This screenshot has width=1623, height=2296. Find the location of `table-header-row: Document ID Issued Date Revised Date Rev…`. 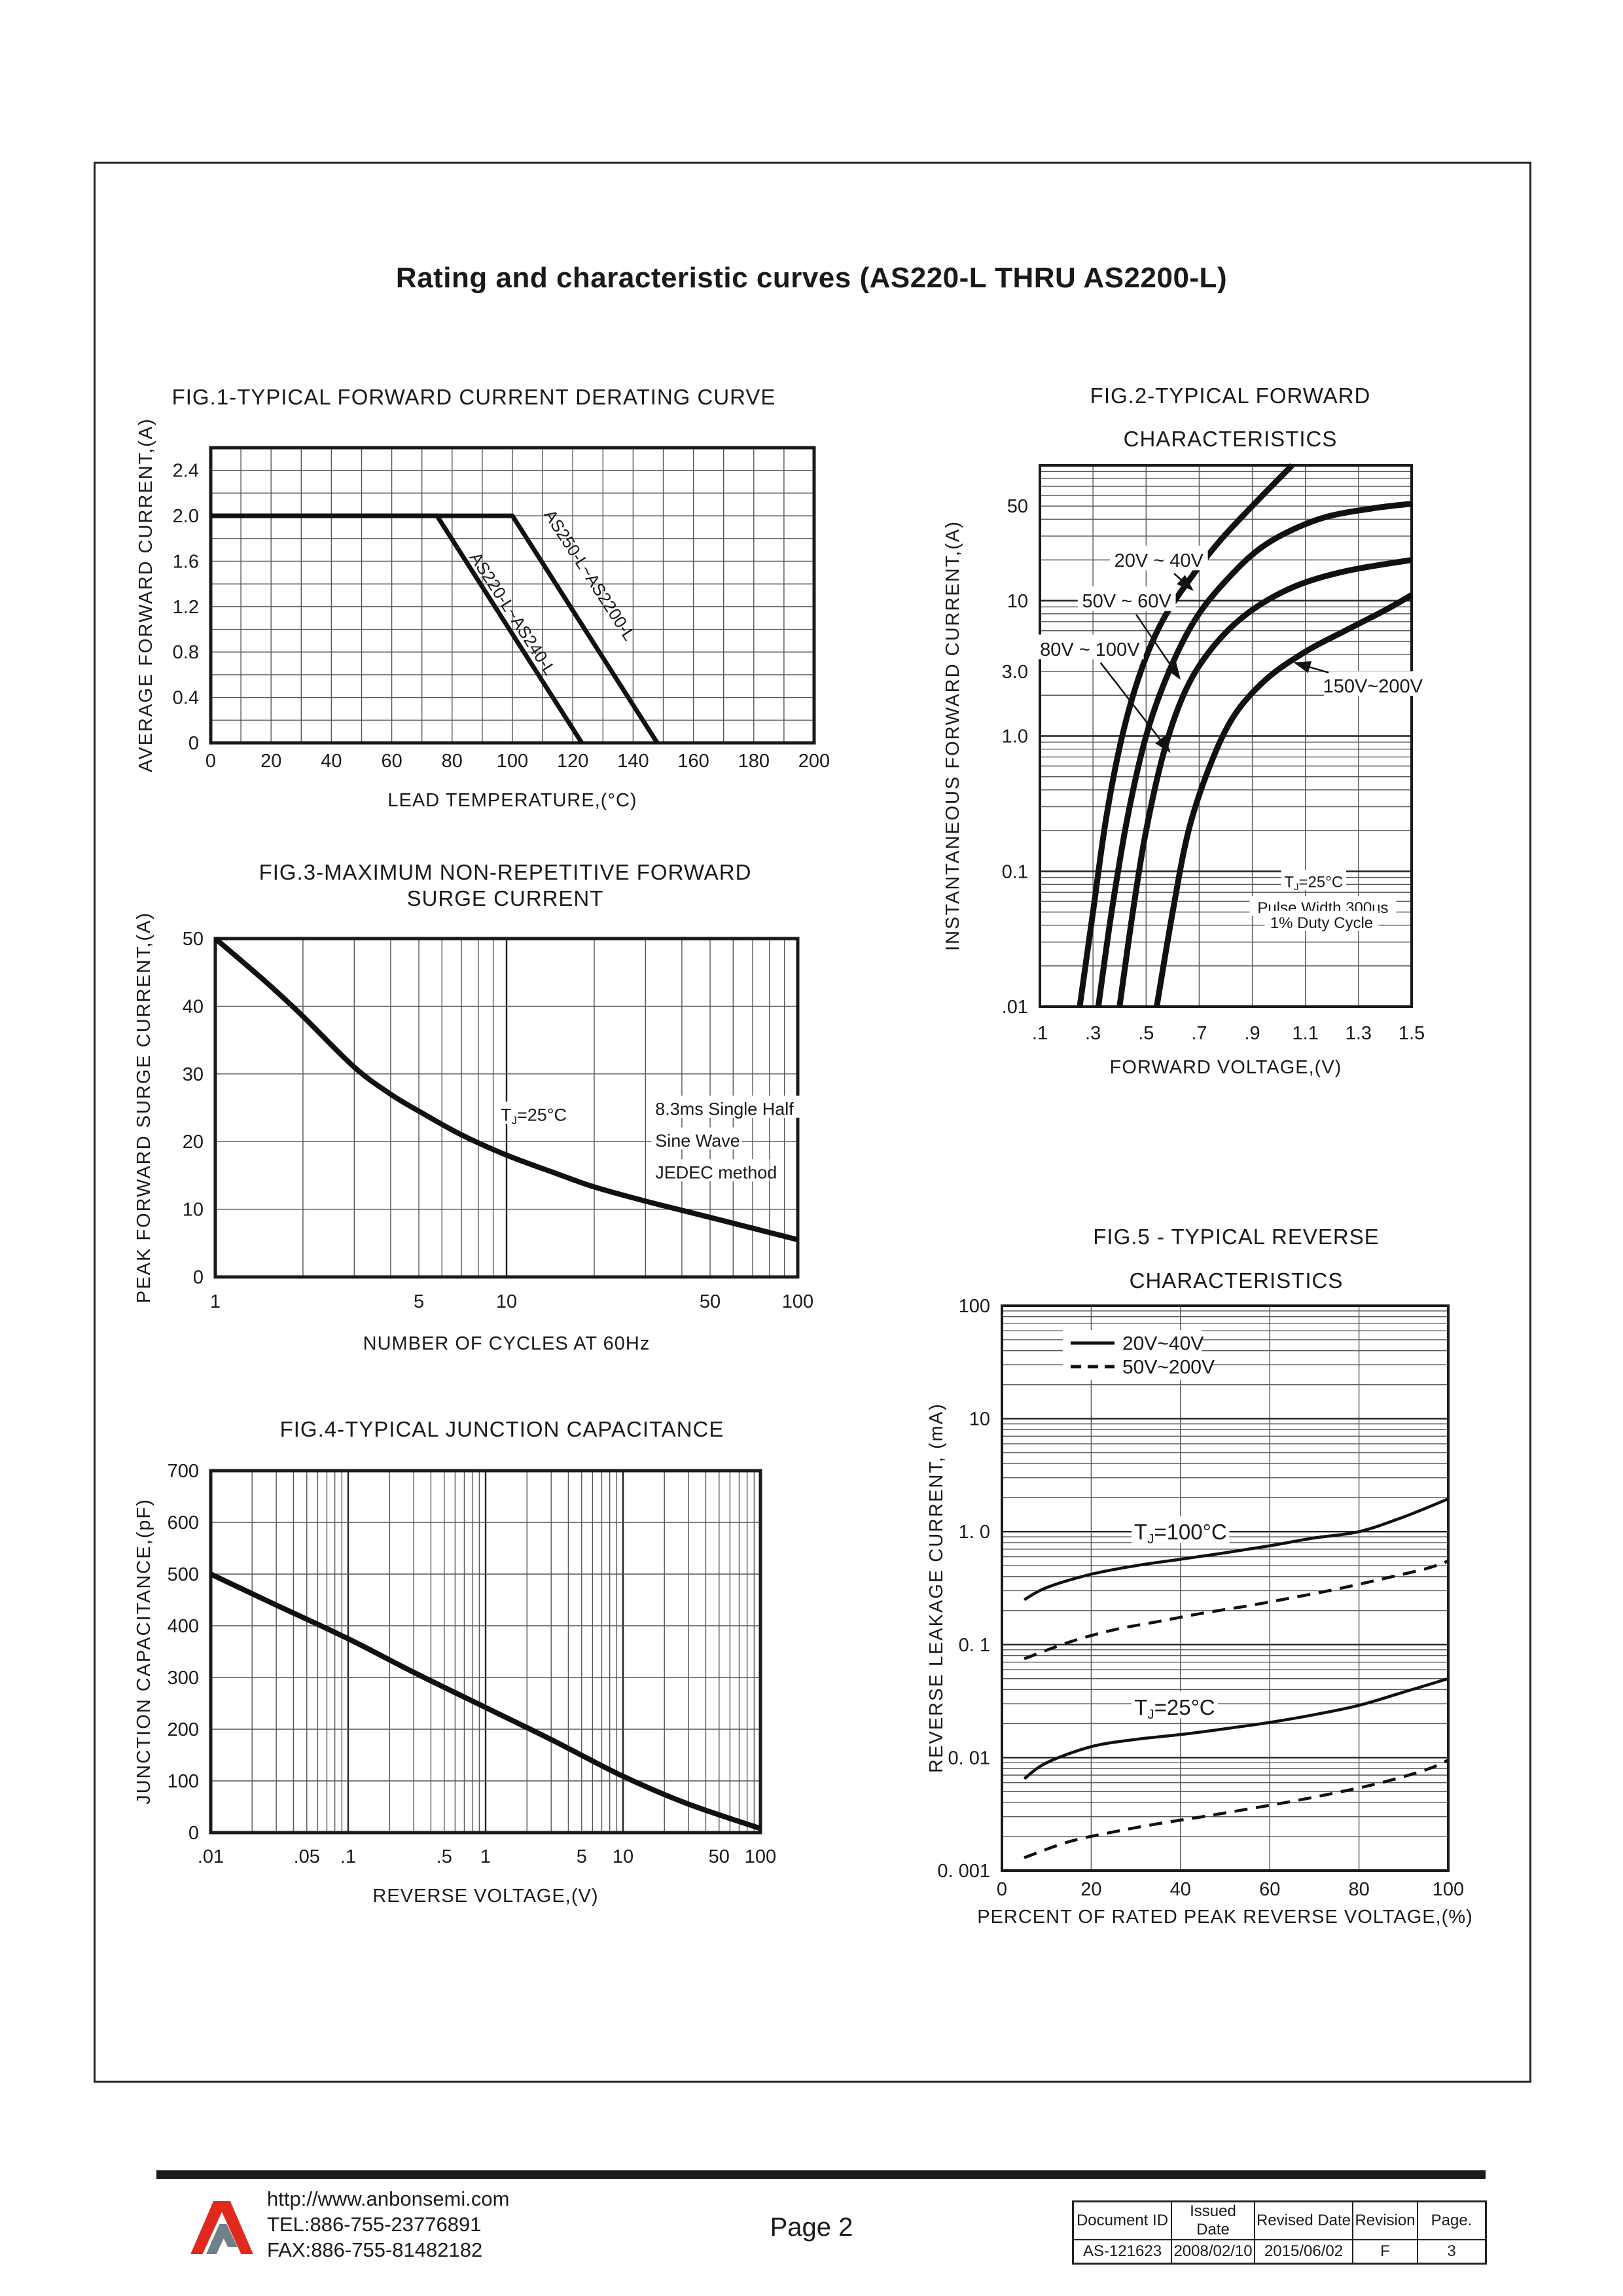

table-header-row: Document ID Issued Date Revised Date Rev… is located at coordinates (1279, 2220).